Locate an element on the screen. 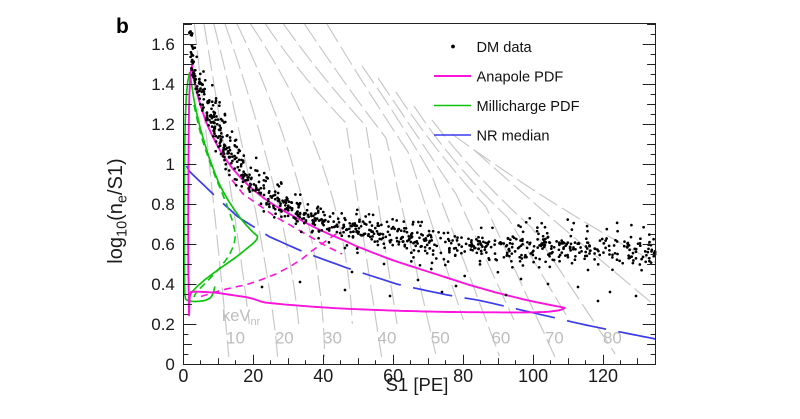 The image size is (800, 419). svg-text: 1.6 is located at coordinates (163, 44).